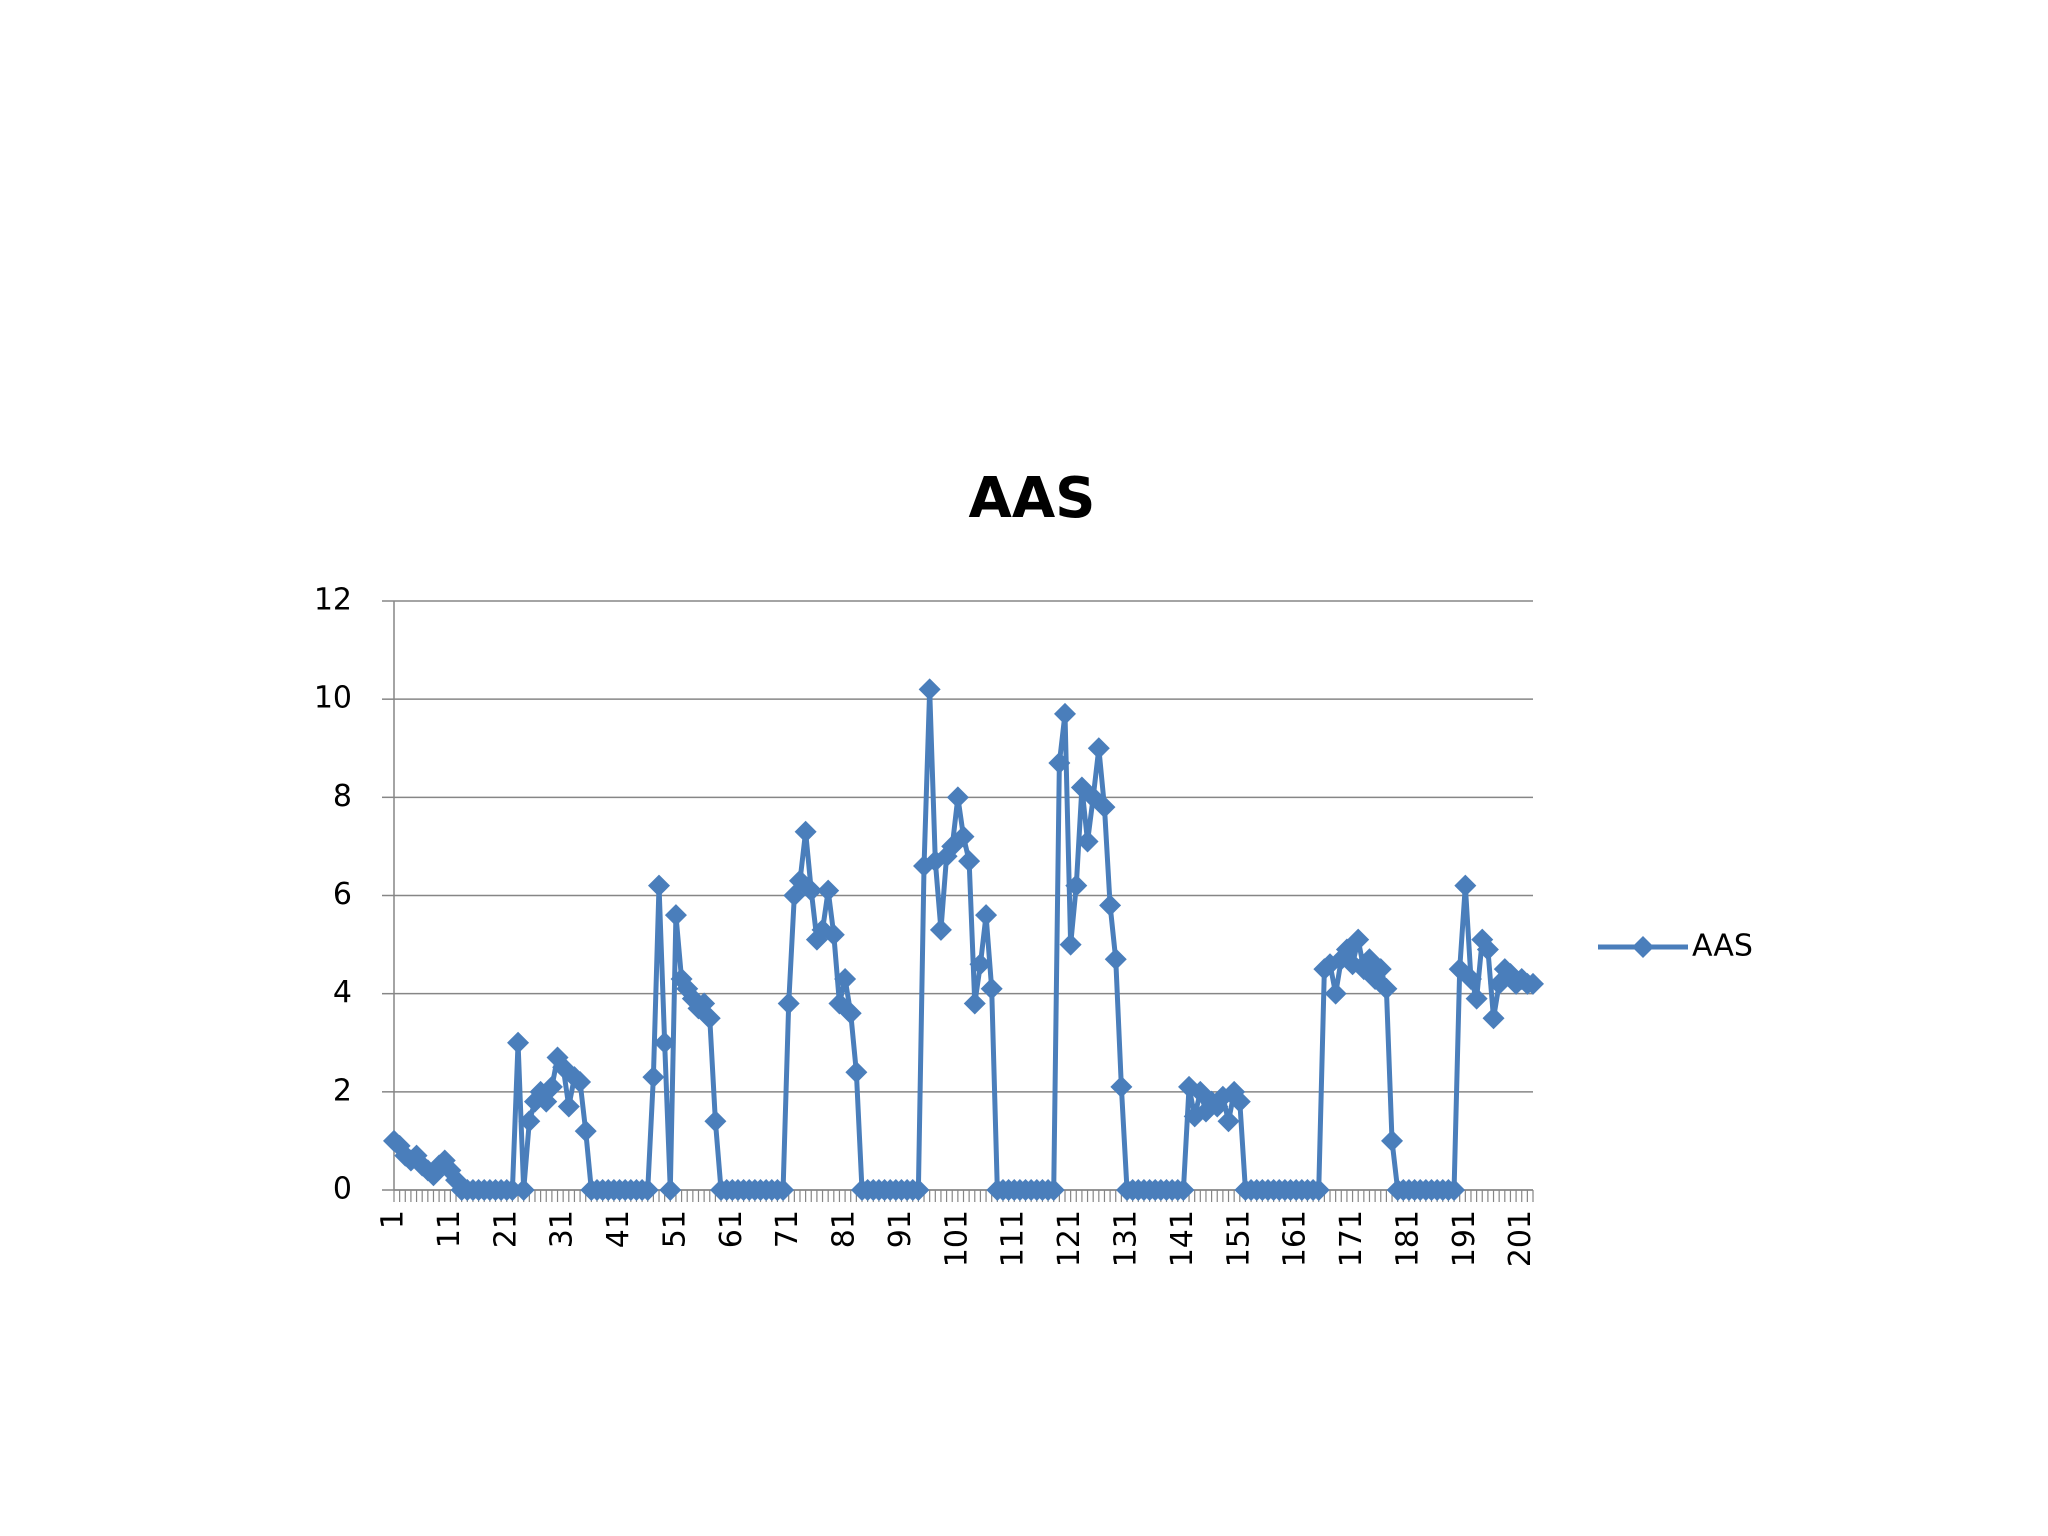  Describe the element at coordinates (1295, 1238) in the screenshot. I see `x-tick-label: 161` at that location.